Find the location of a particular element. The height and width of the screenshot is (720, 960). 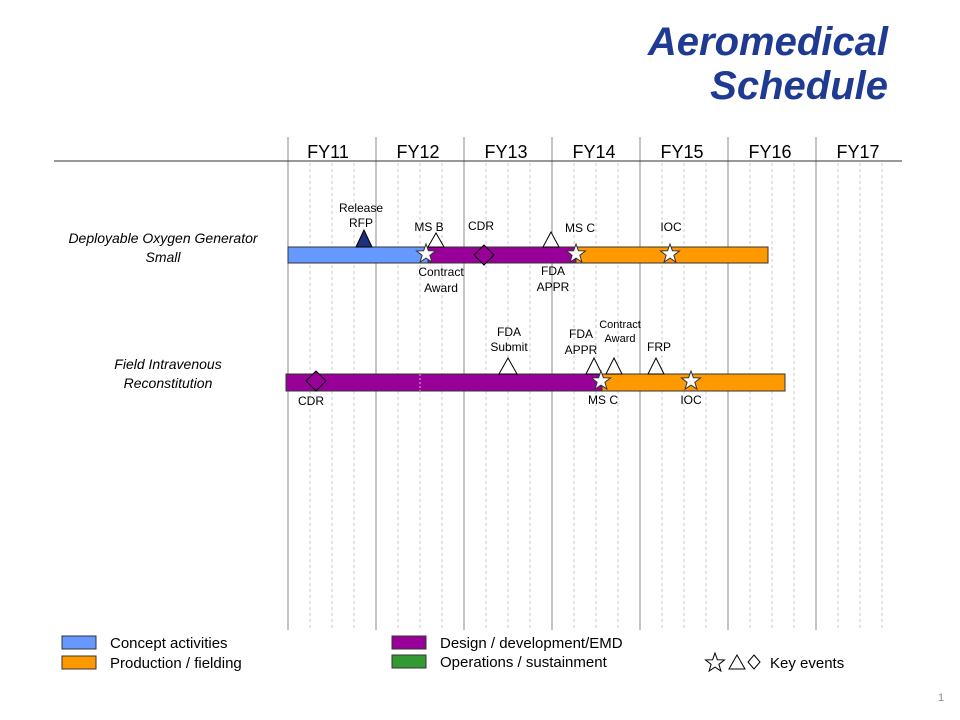

event-label: FRP is located at coordinates (659, 347).